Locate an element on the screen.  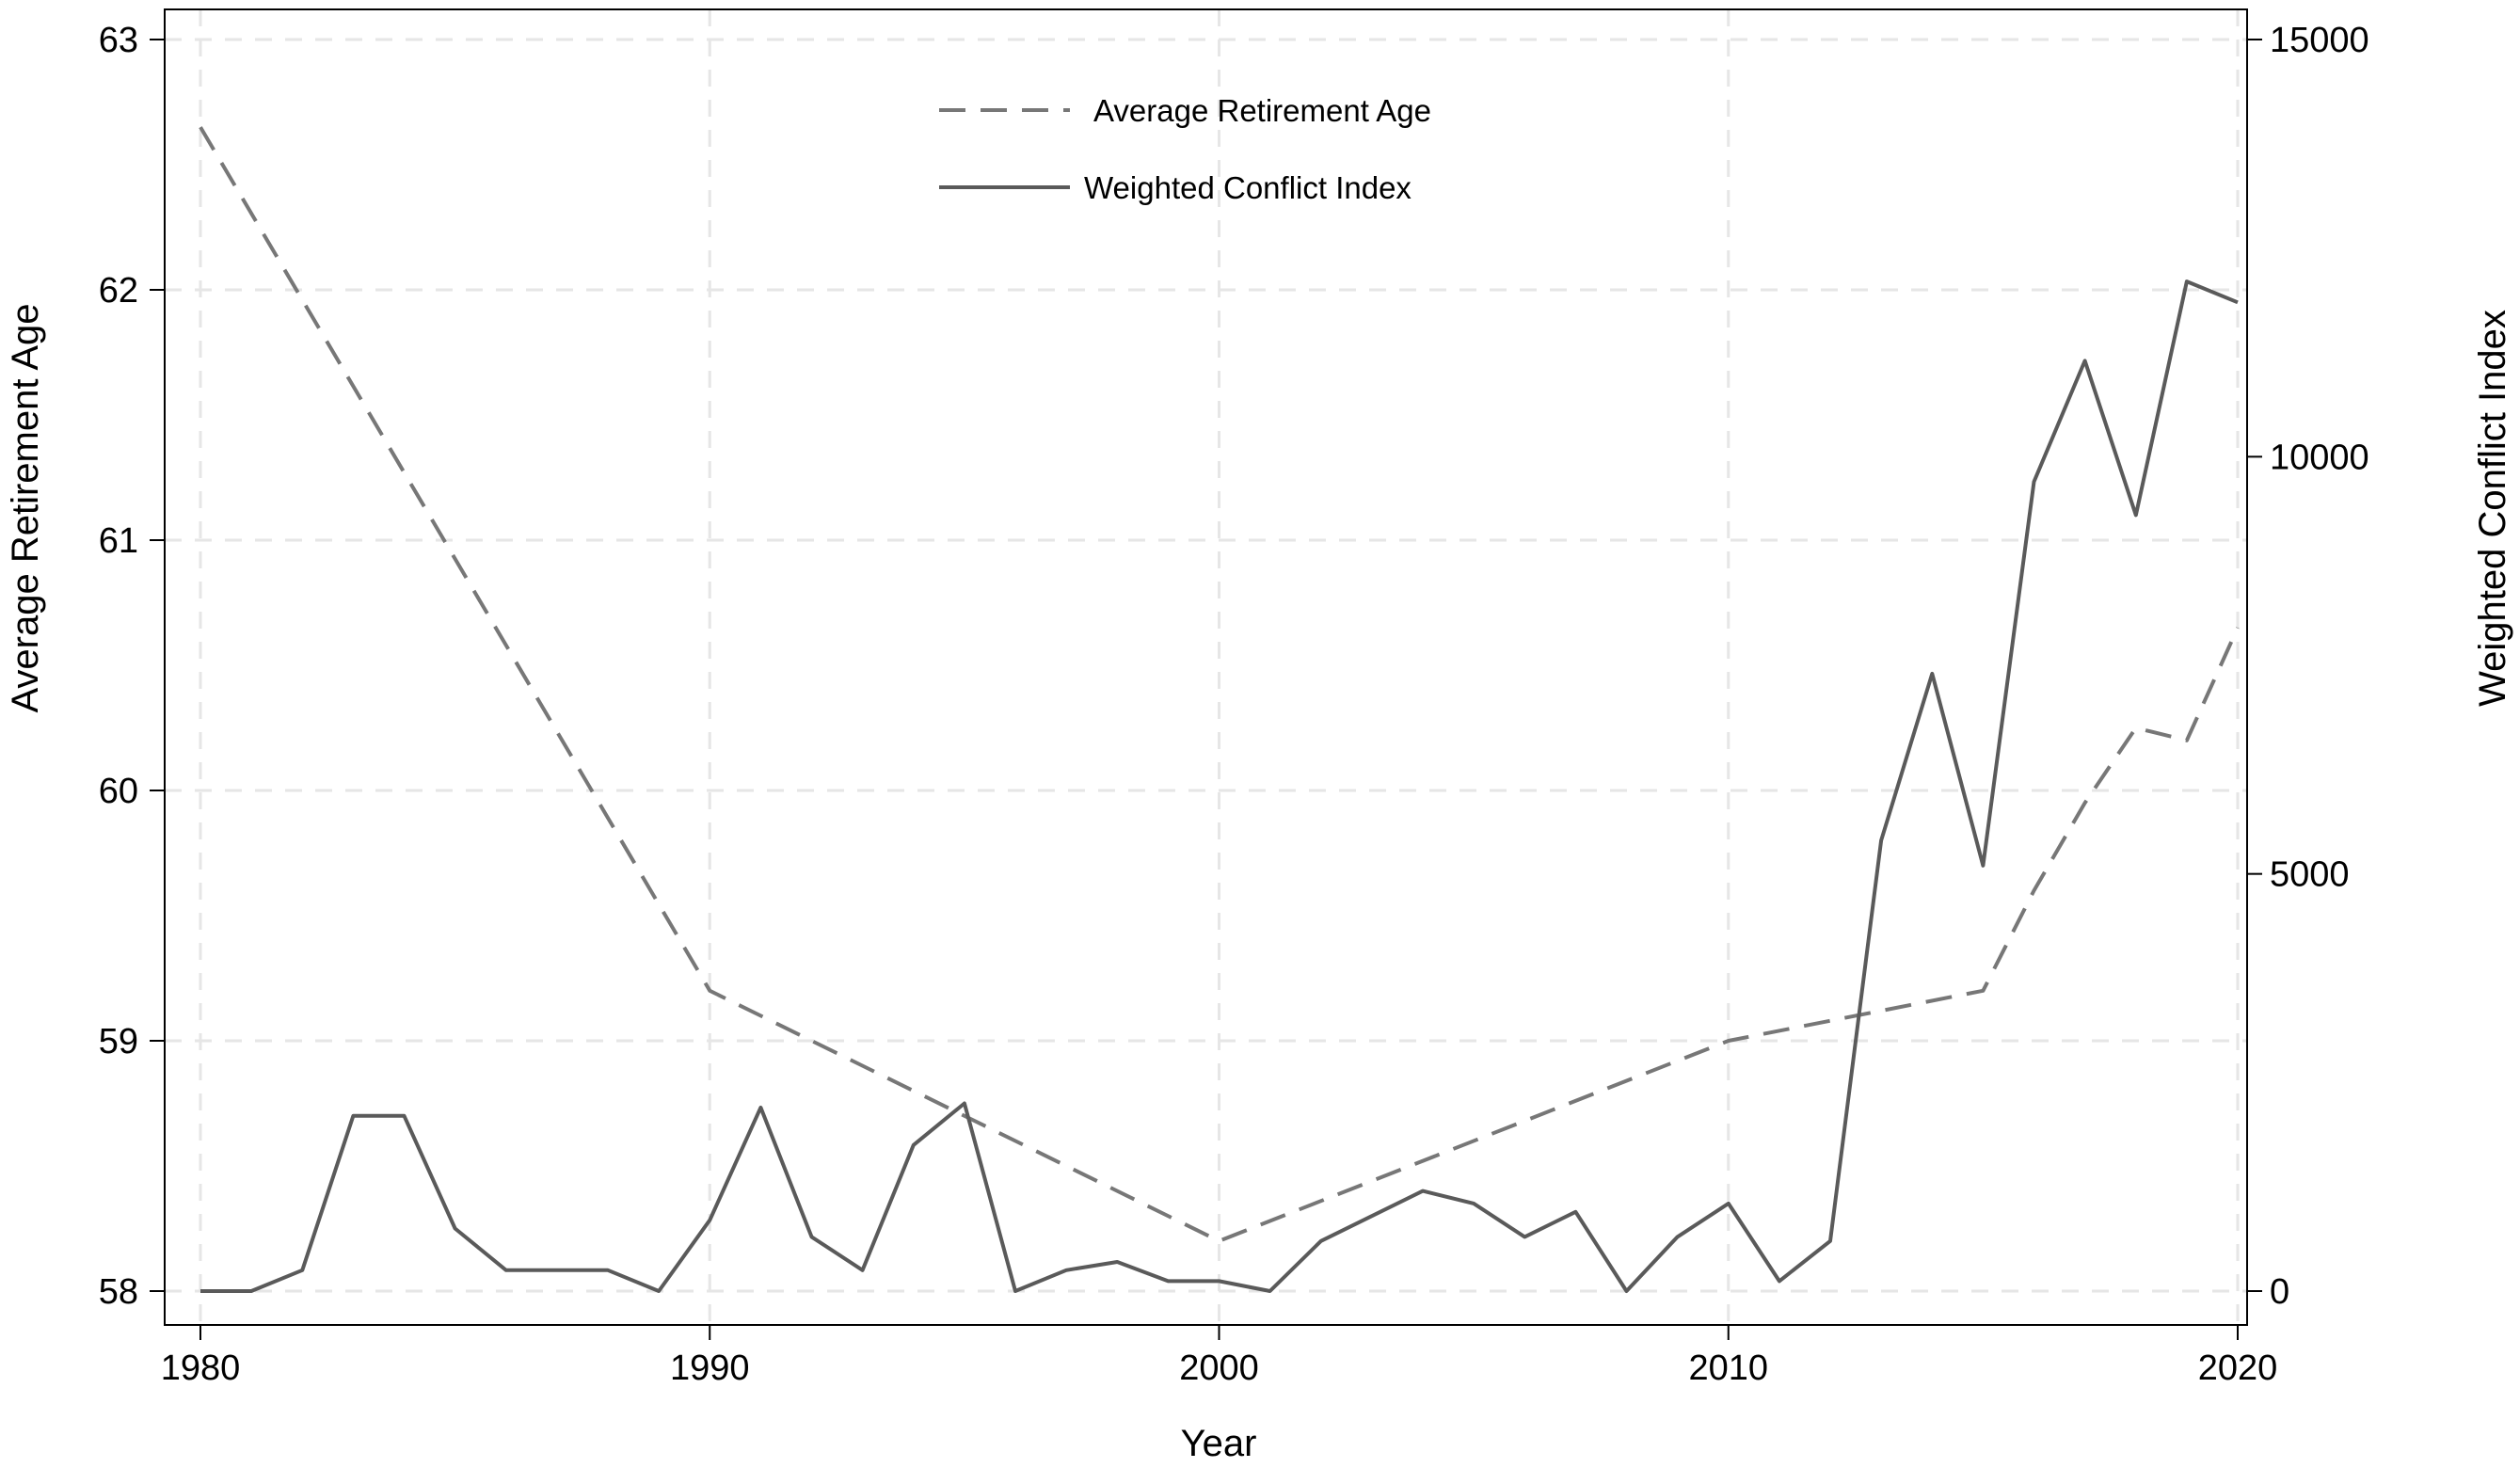
y-left-tick-label-62: 62 is located at coordinates (118, 291).